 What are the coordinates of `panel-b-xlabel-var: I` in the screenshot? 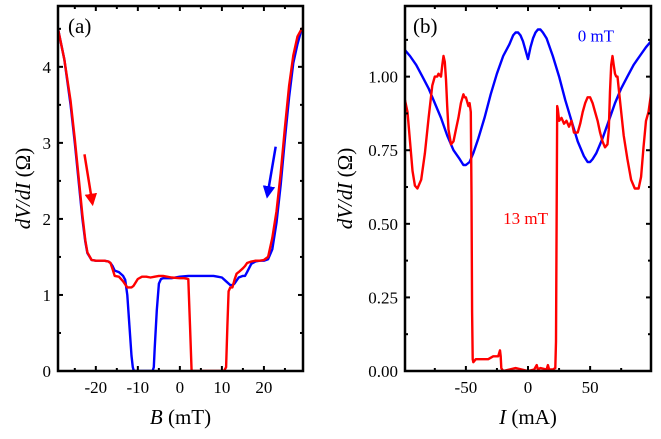 It's located at (502, 417).